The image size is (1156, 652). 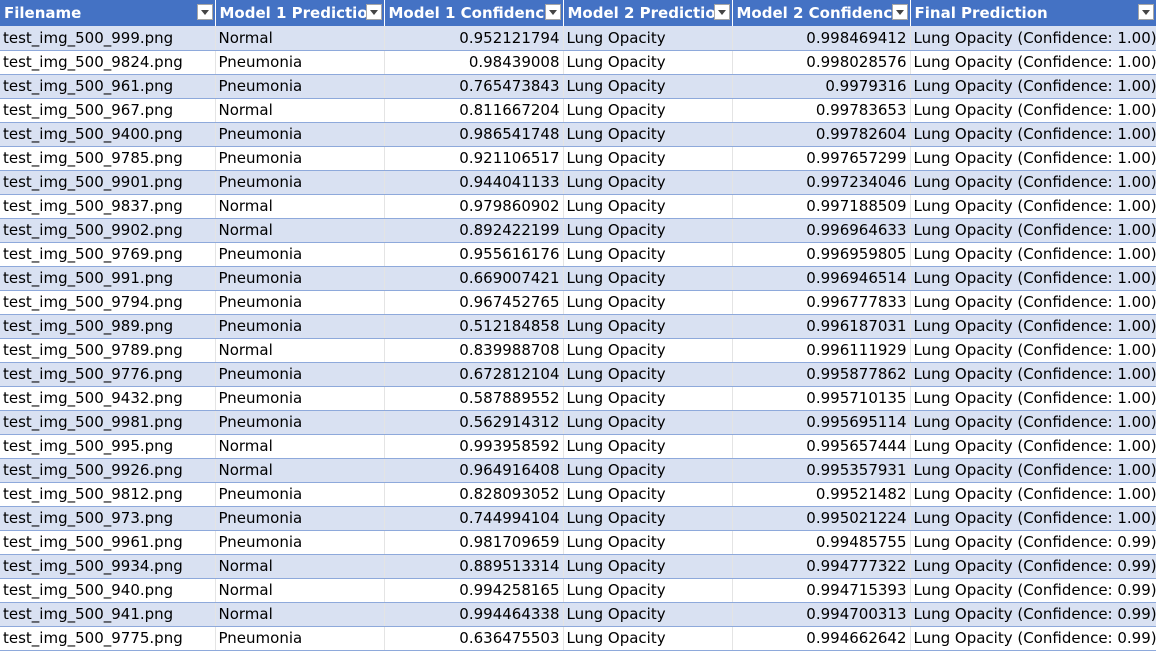 I want to click on cell-model2-confidence: 0.995710135, so click(x=821, y=398).